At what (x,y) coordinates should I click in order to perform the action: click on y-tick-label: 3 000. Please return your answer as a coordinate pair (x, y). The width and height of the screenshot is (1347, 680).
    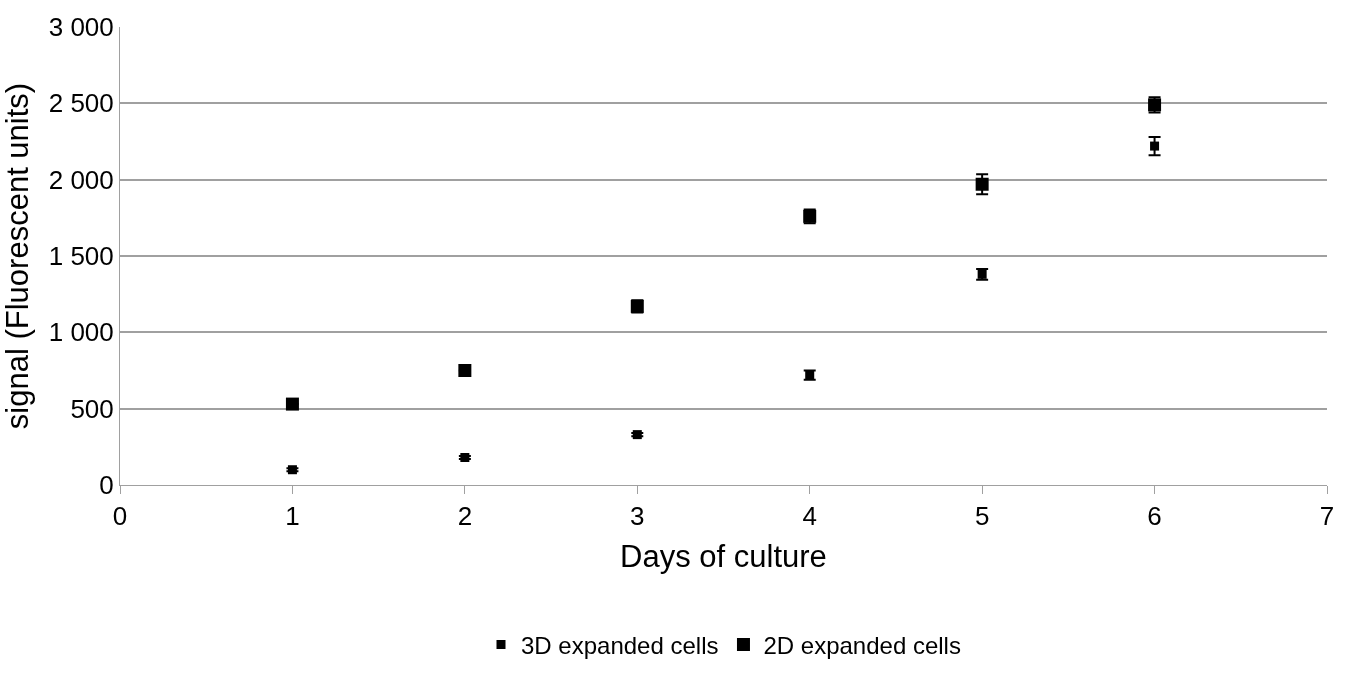
    Looking at the image, I should click on (81, 27).